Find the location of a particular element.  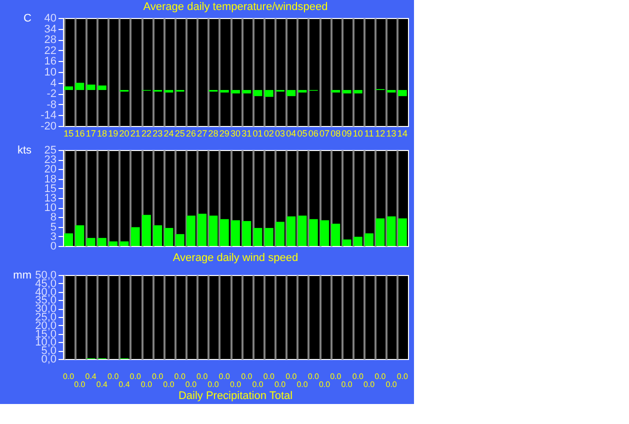

y-tick-label: -20 is located at coordinates (48, 126).